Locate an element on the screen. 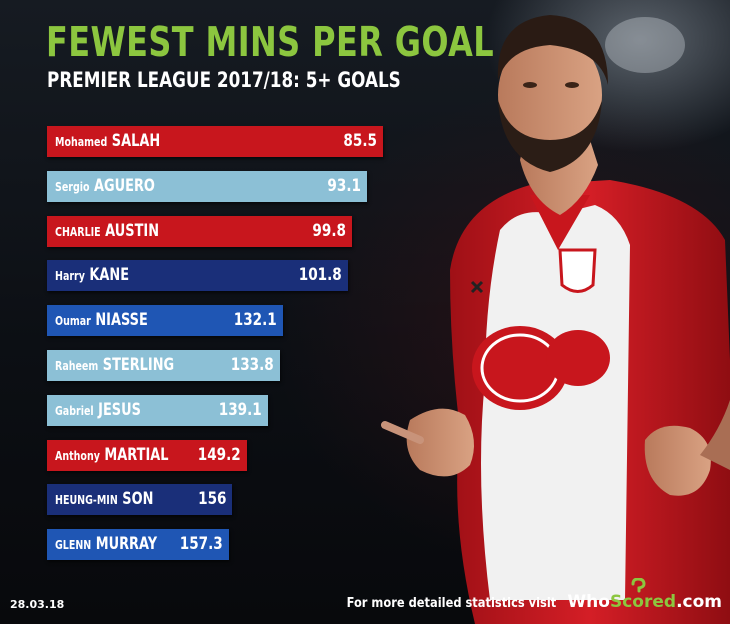 The image size is (730, 624). bar-label: Sergio AGUERO is located at coordinates (105, 186).